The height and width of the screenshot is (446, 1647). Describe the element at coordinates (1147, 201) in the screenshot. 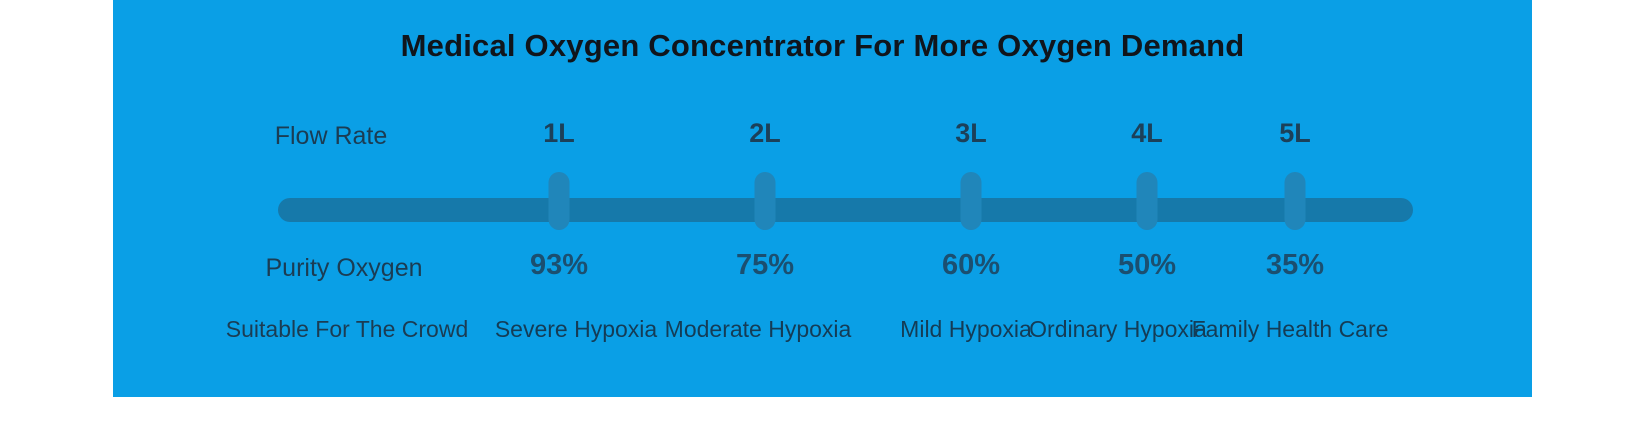

I see `flow-slider-handle-4l` at that location.